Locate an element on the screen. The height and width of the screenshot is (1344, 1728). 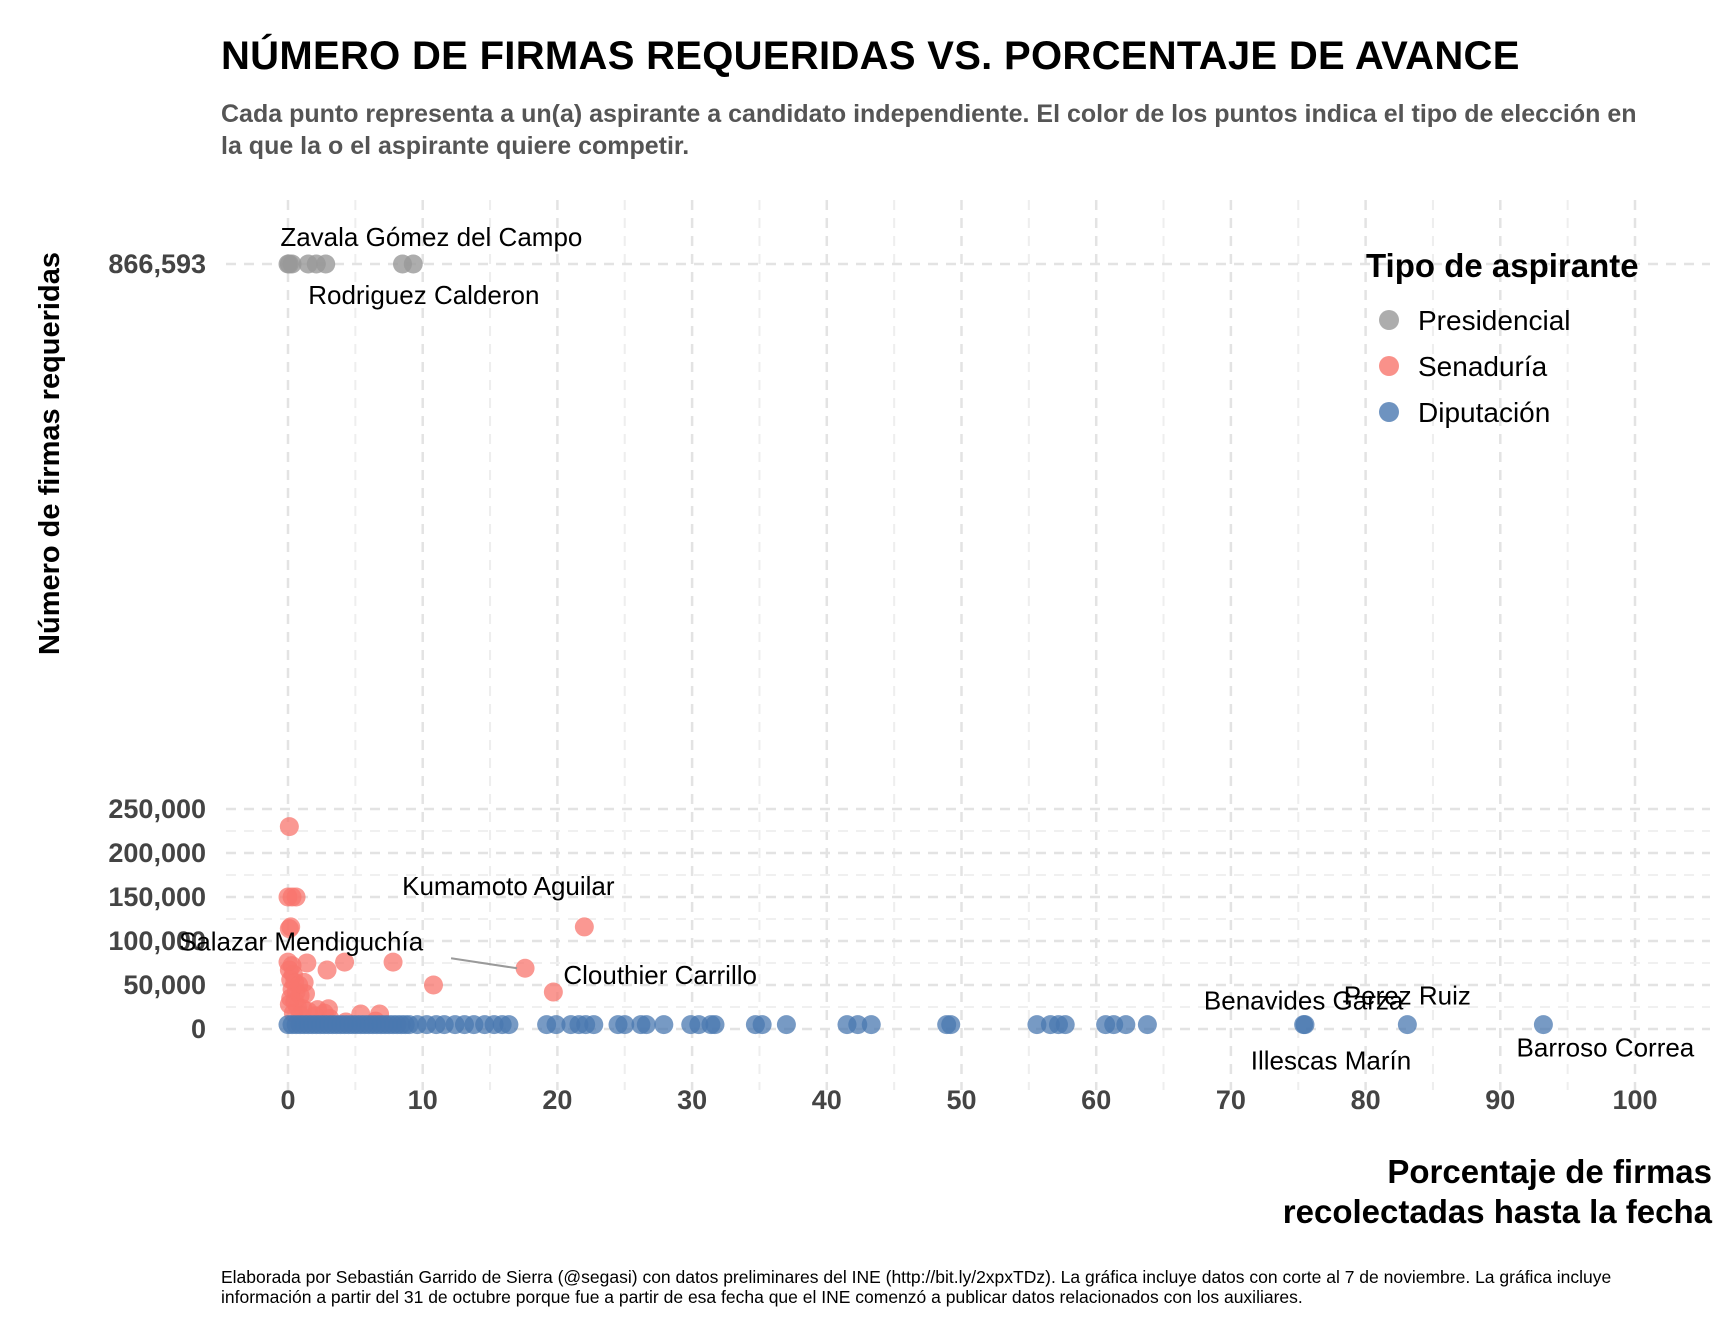
x-tick-label: 90 is located at coordinates (1500, 1100).